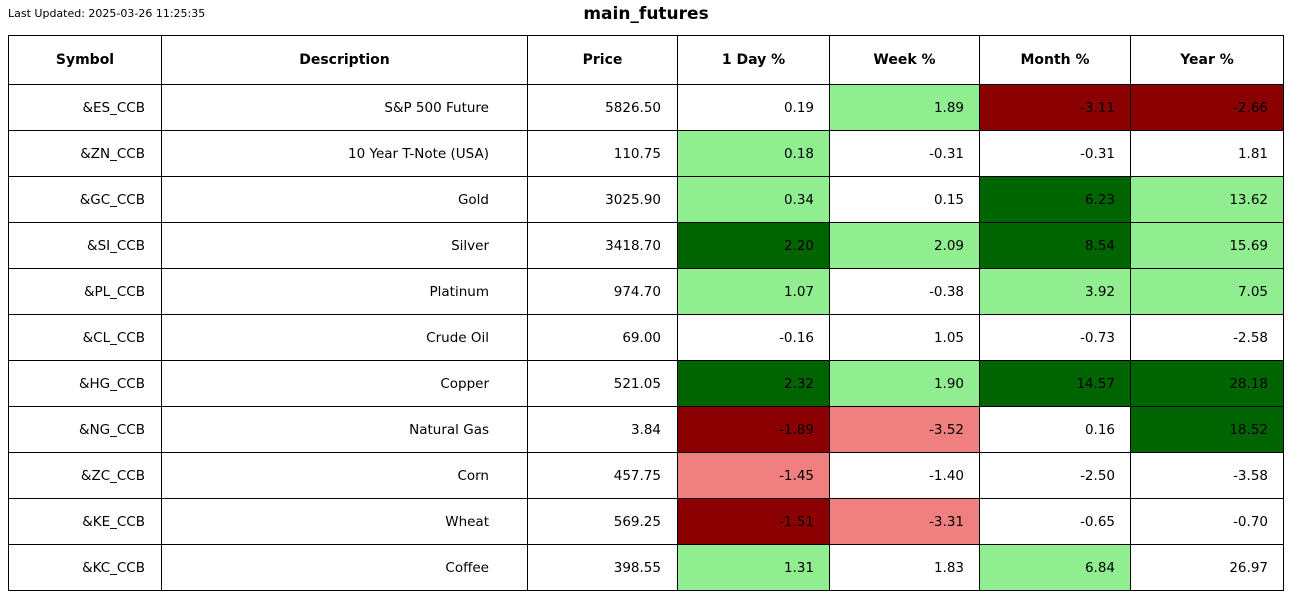 This screenshot has height=604, width=1292. What do you see at coordinates (344, 107) in the screenshot?
I see `description-cell: S&P 500 Future` at bounding box center [344, 107].